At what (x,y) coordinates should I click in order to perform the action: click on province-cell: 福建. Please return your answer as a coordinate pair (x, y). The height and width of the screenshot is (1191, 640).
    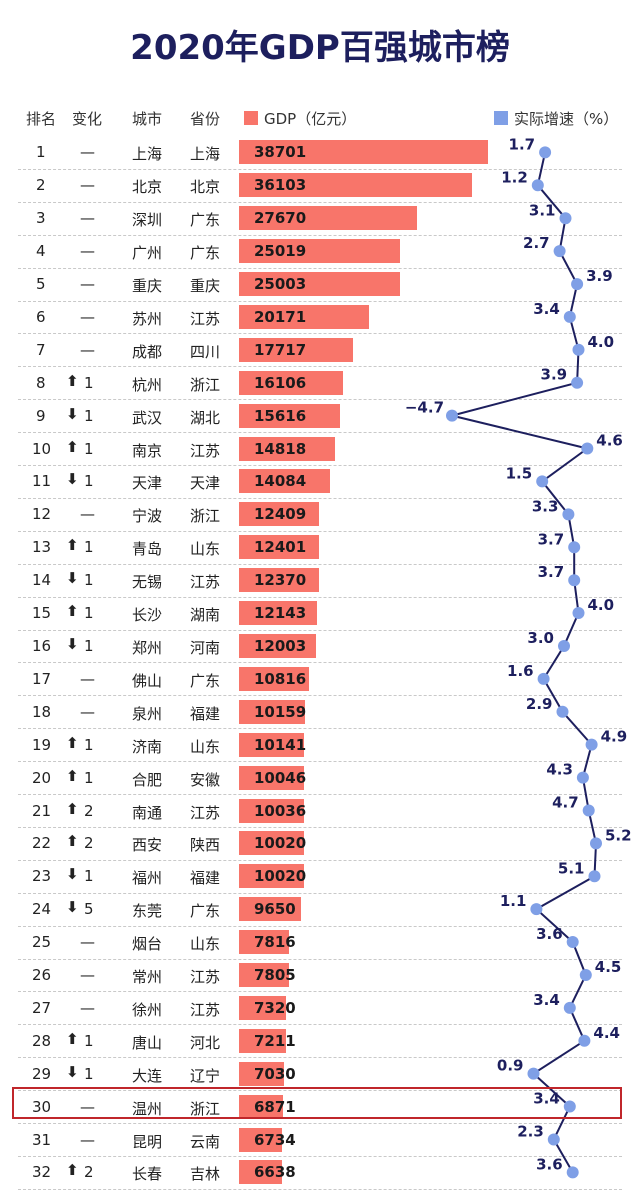
    Looking at the image, I should click on (205, 878).